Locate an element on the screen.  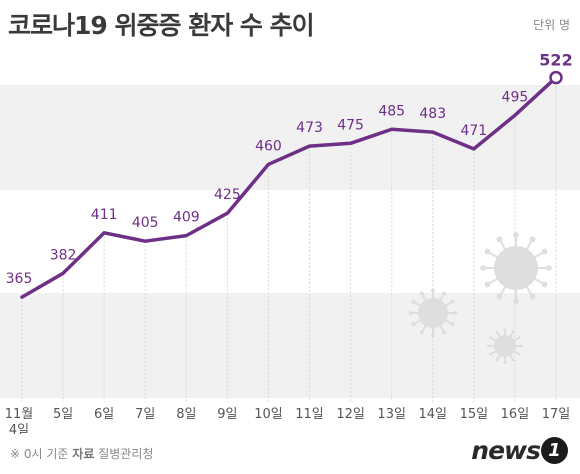
x-tick-label: 11일 is located at coordinates (309, 414).